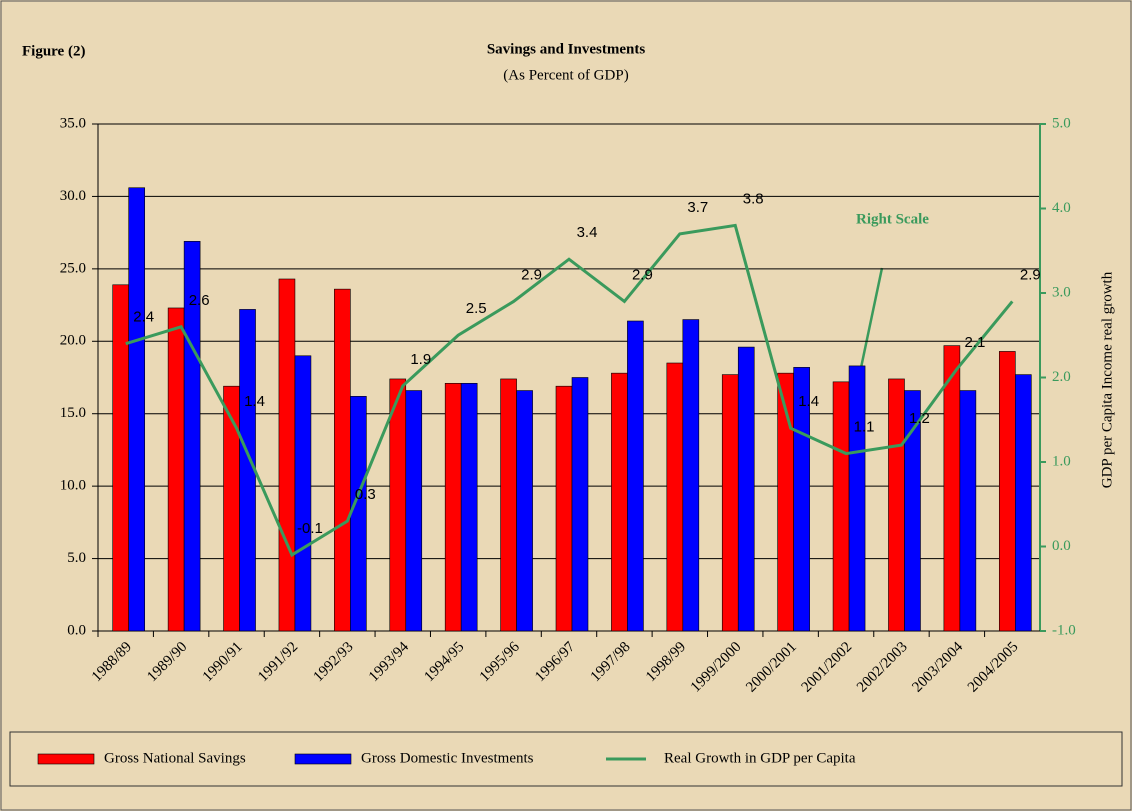 The width and height of the screenshot is (1132, 811). What do you see at coordinates (73, 123) in the screenshot?
I see `y-tick-label: 35.0` at bounding box center [73, 123].